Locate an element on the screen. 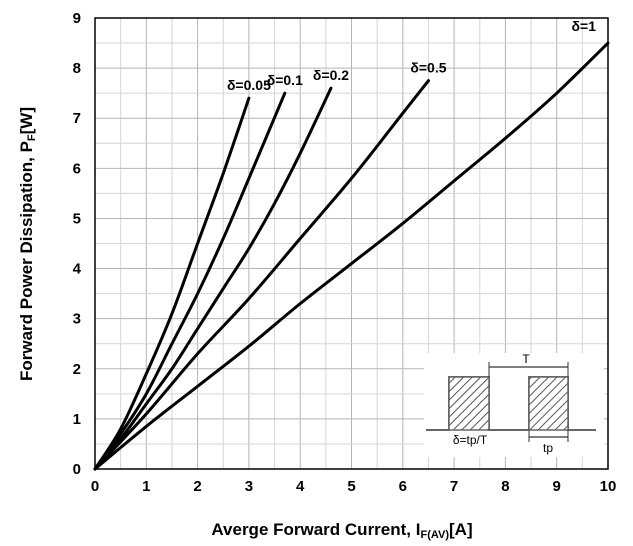  x-tick-label: 8 is located at coordinates (505, 486).